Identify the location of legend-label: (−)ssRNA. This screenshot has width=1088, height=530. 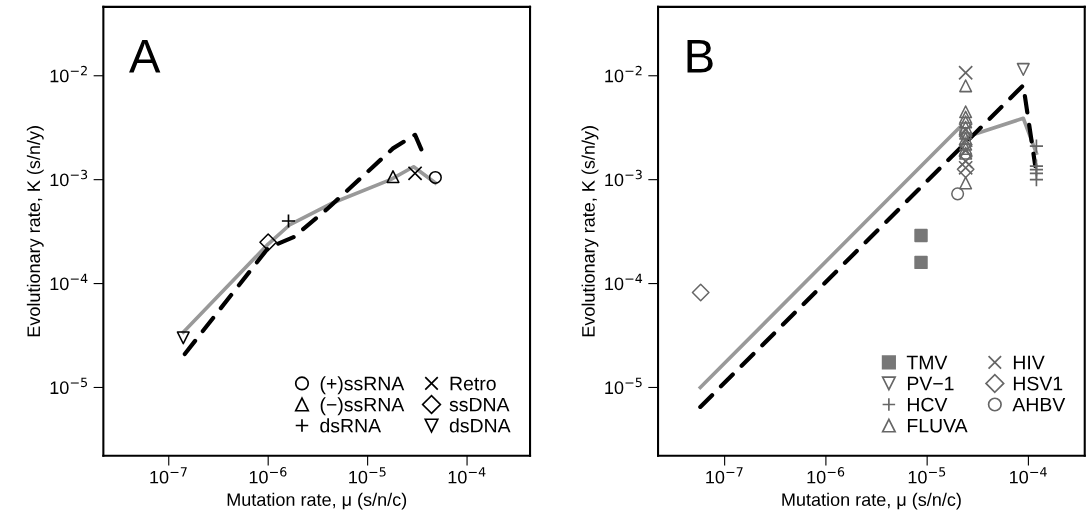
(362, 406).